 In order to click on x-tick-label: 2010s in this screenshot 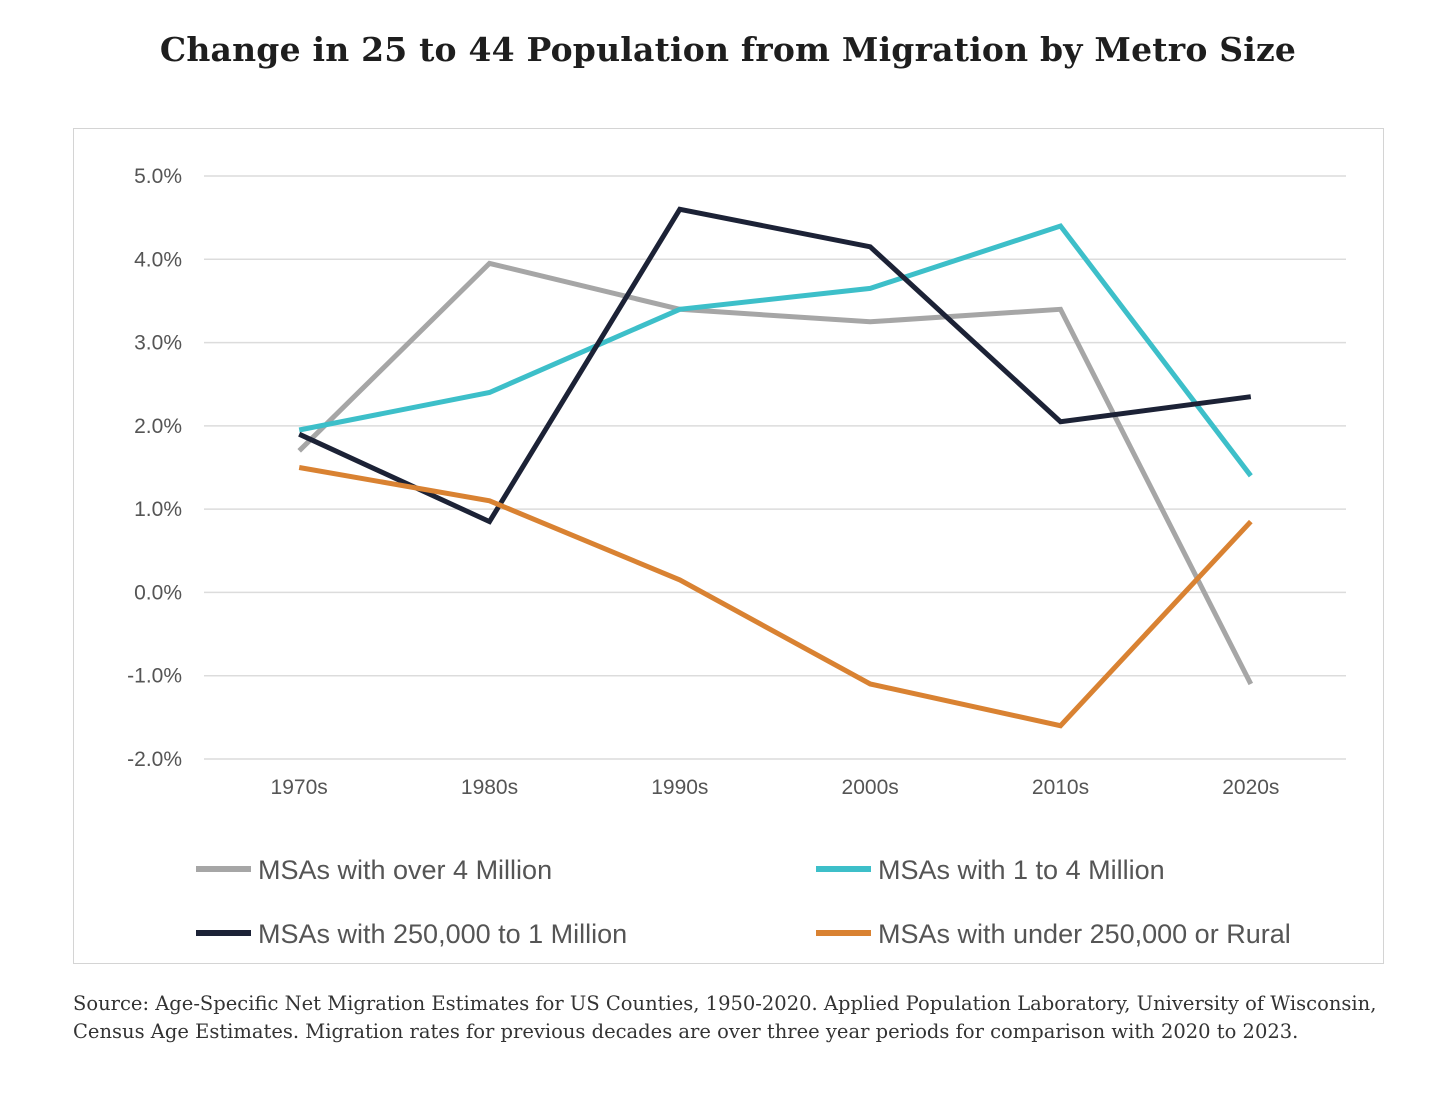, I will do `click(1060, 787)`.